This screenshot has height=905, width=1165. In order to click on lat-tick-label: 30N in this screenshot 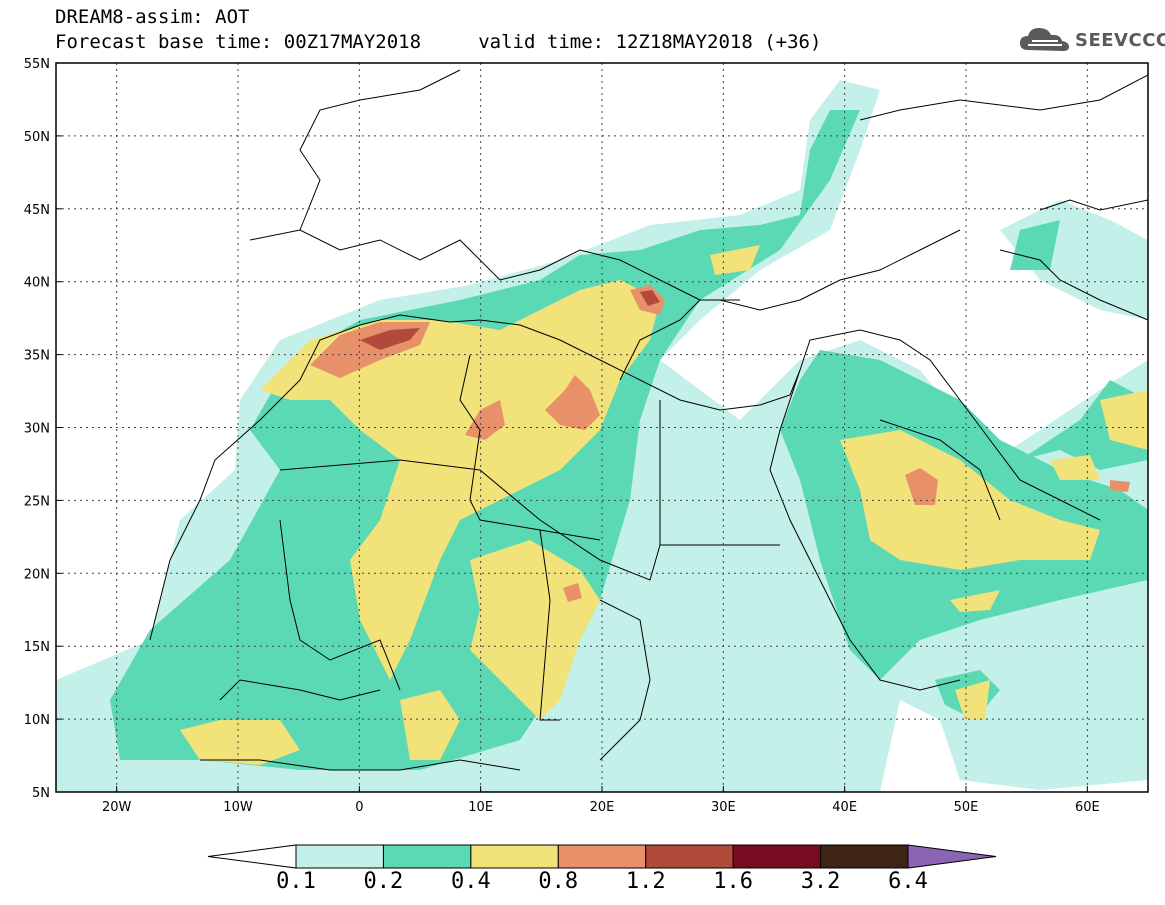, I will do `click(37, 429)`.